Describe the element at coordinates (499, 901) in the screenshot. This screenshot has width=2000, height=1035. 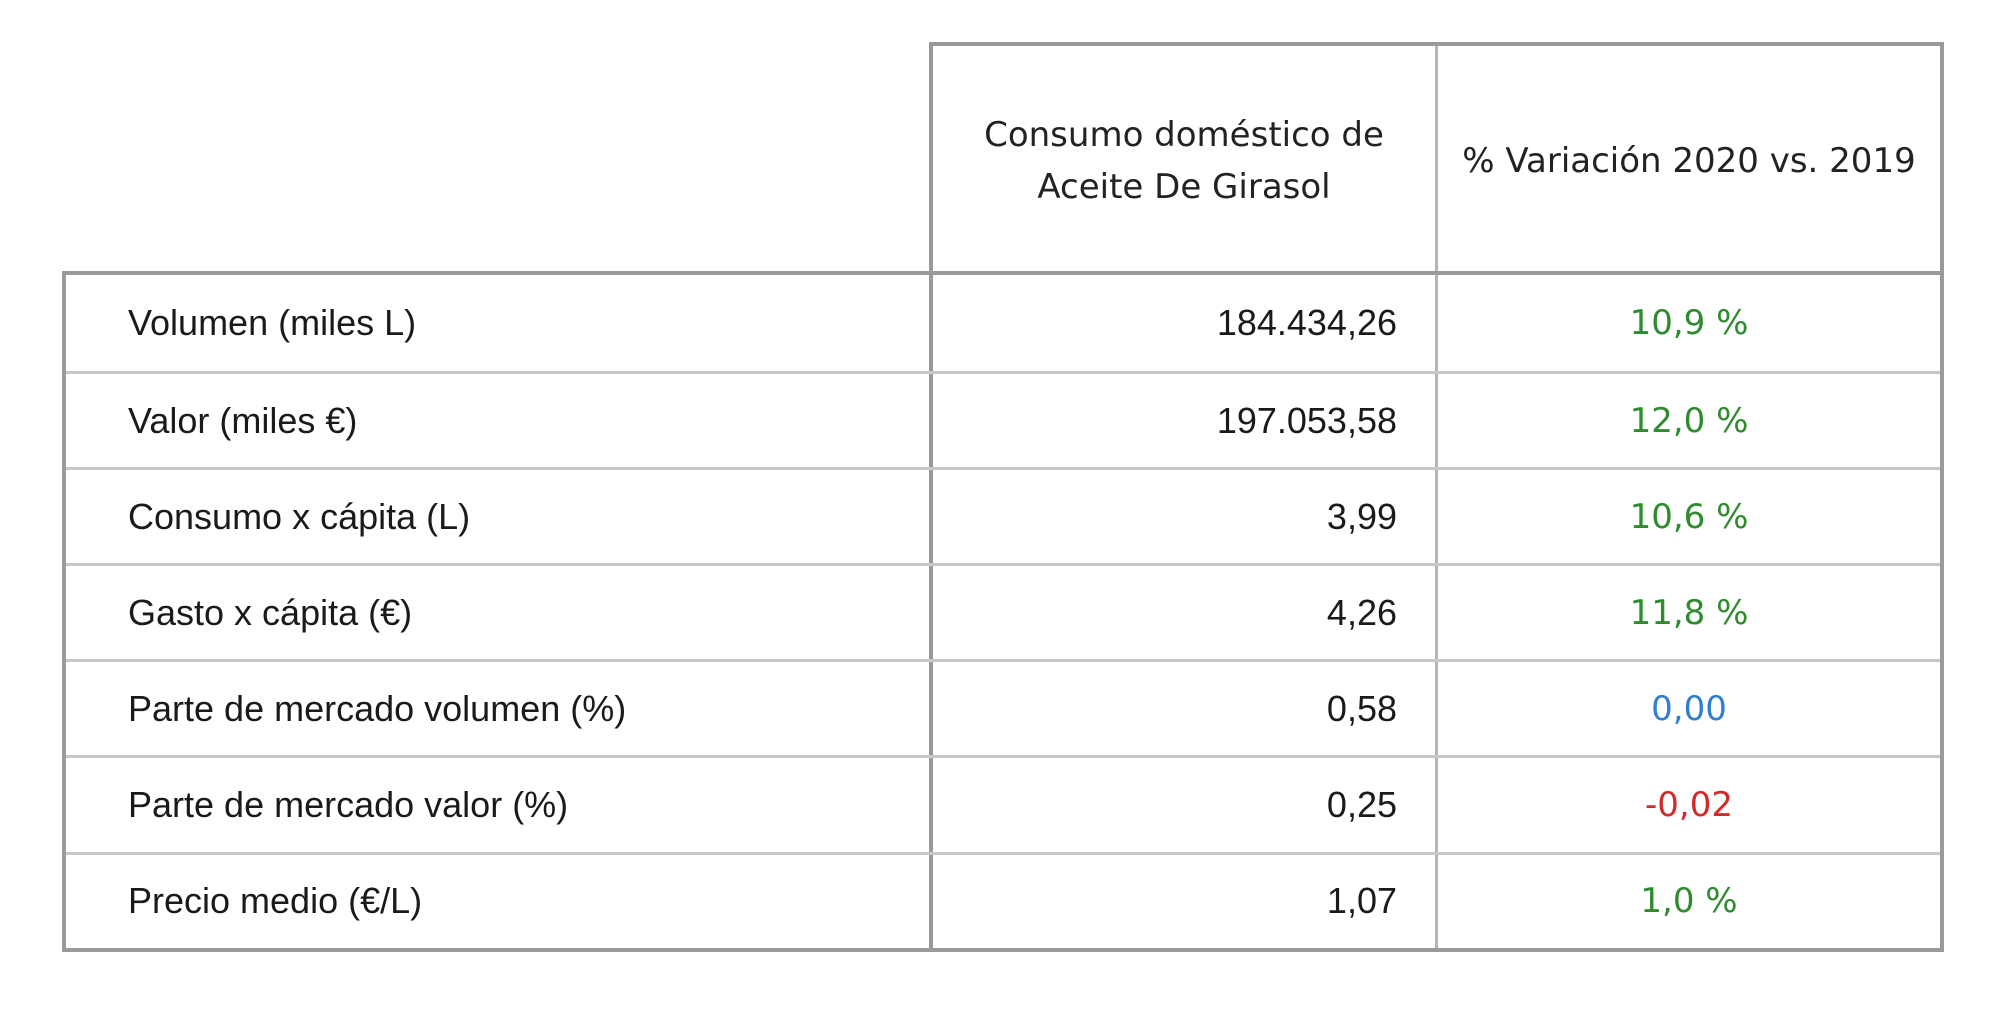
I see `row-label: Precio medio (€/L)` at that location.